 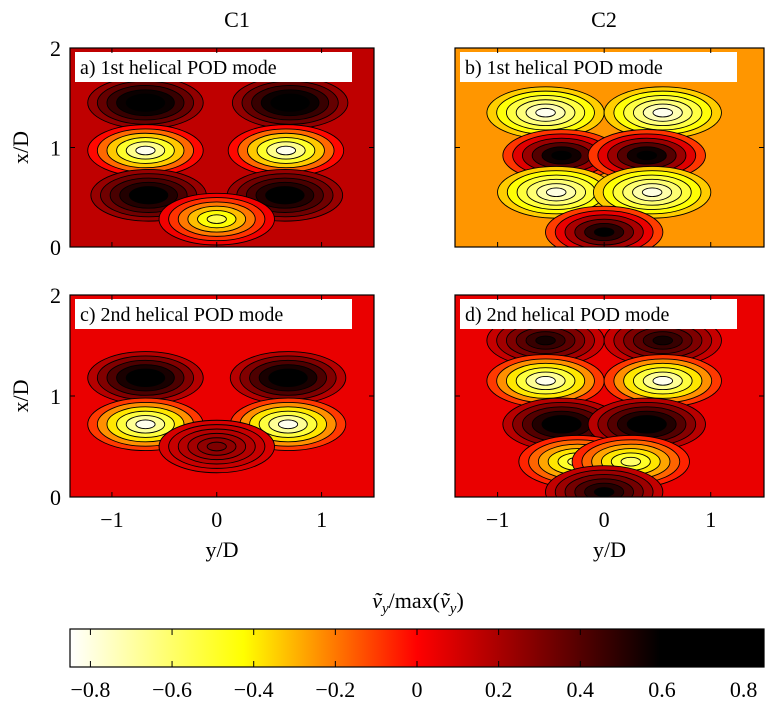 What do you see at coordinates (55, 396) in the screenshot?
I see `panel-c-ytick-label-1: 1` at bounding box center [55, 396].